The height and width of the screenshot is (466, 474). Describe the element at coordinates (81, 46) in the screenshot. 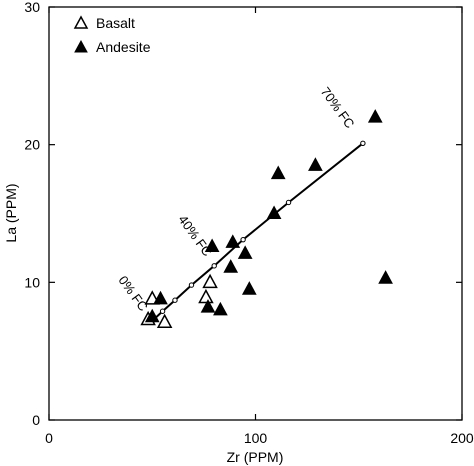

I see `legend-marker-andesite` at that location.